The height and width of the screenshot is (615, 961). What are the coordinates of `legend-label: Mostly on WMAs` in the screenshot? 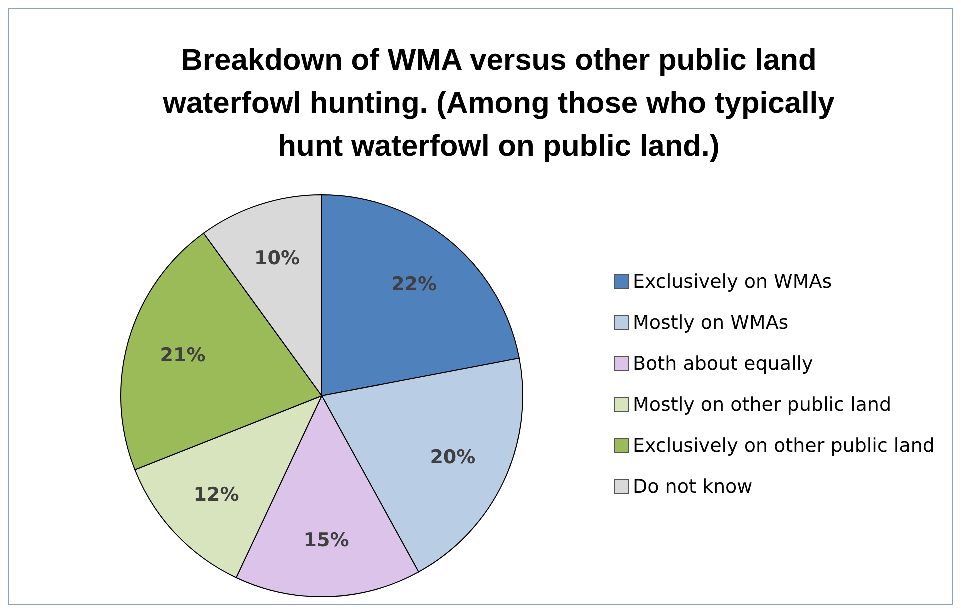 It's located at (711, 323).